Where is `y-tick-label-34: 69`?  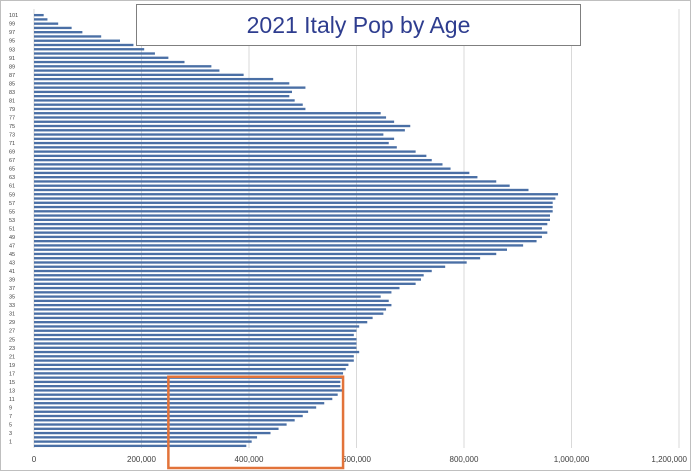
y-tick-label-34: 69 is located at coordinates (12, 153).